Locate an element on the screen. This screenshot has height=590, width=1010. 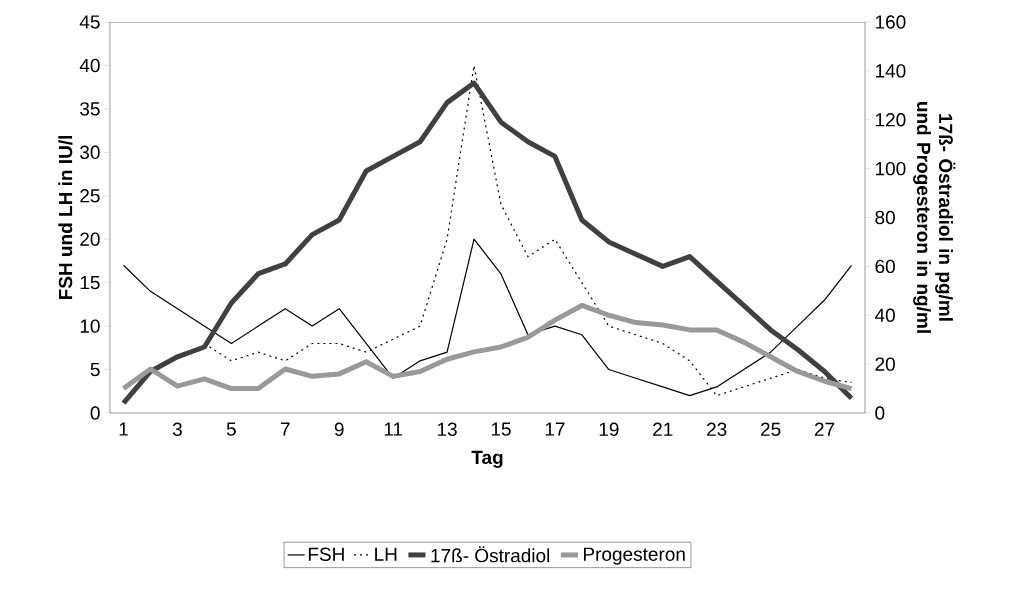
x-tick-label: 17 is located at coordinates (555, 429).